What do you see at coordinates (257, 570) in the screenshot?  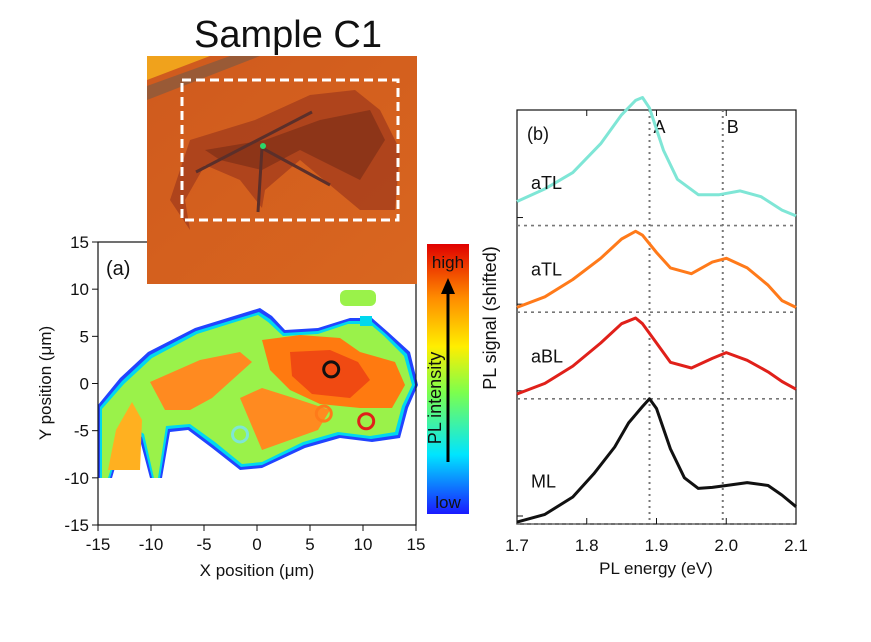 I see `panel-a-xlabel: X position (μm)` at bounding box center [257, 570].